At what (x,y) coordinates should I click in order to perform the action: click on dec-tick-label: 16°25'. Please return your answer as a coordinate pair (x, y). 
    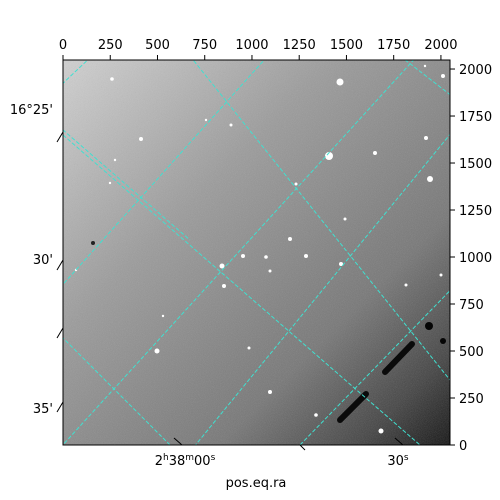
    Looking at the image, I should click on (31, 110).